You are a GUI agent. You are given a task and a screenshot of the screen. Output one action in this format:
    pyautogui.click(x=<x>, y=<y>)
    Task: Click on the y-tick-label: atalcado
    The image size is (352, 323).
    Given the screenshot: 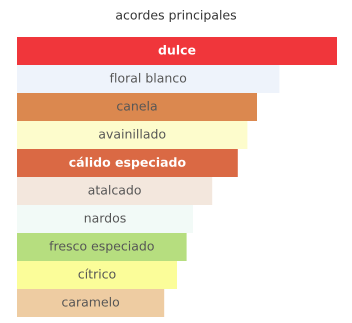 What is the action you would take?
    pyautogui.click(x=114, y=189)
    